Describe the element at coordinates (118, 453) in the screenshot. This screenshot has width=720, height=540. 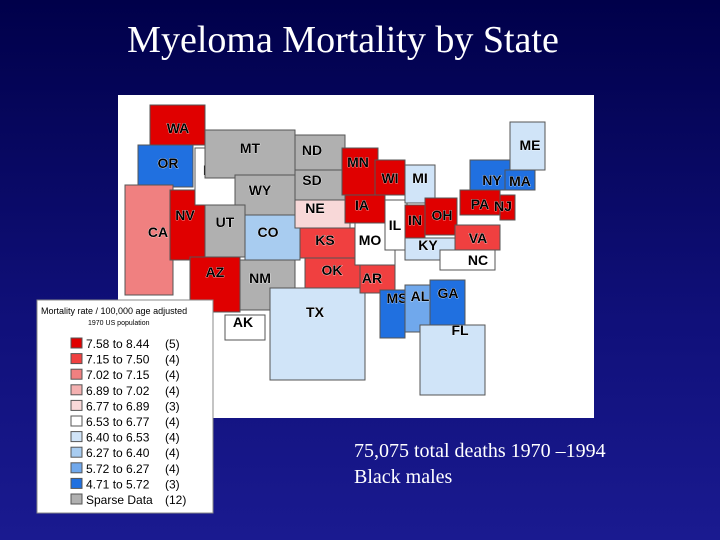
I see `legend-range: 6.27 to 6.40` at that location.